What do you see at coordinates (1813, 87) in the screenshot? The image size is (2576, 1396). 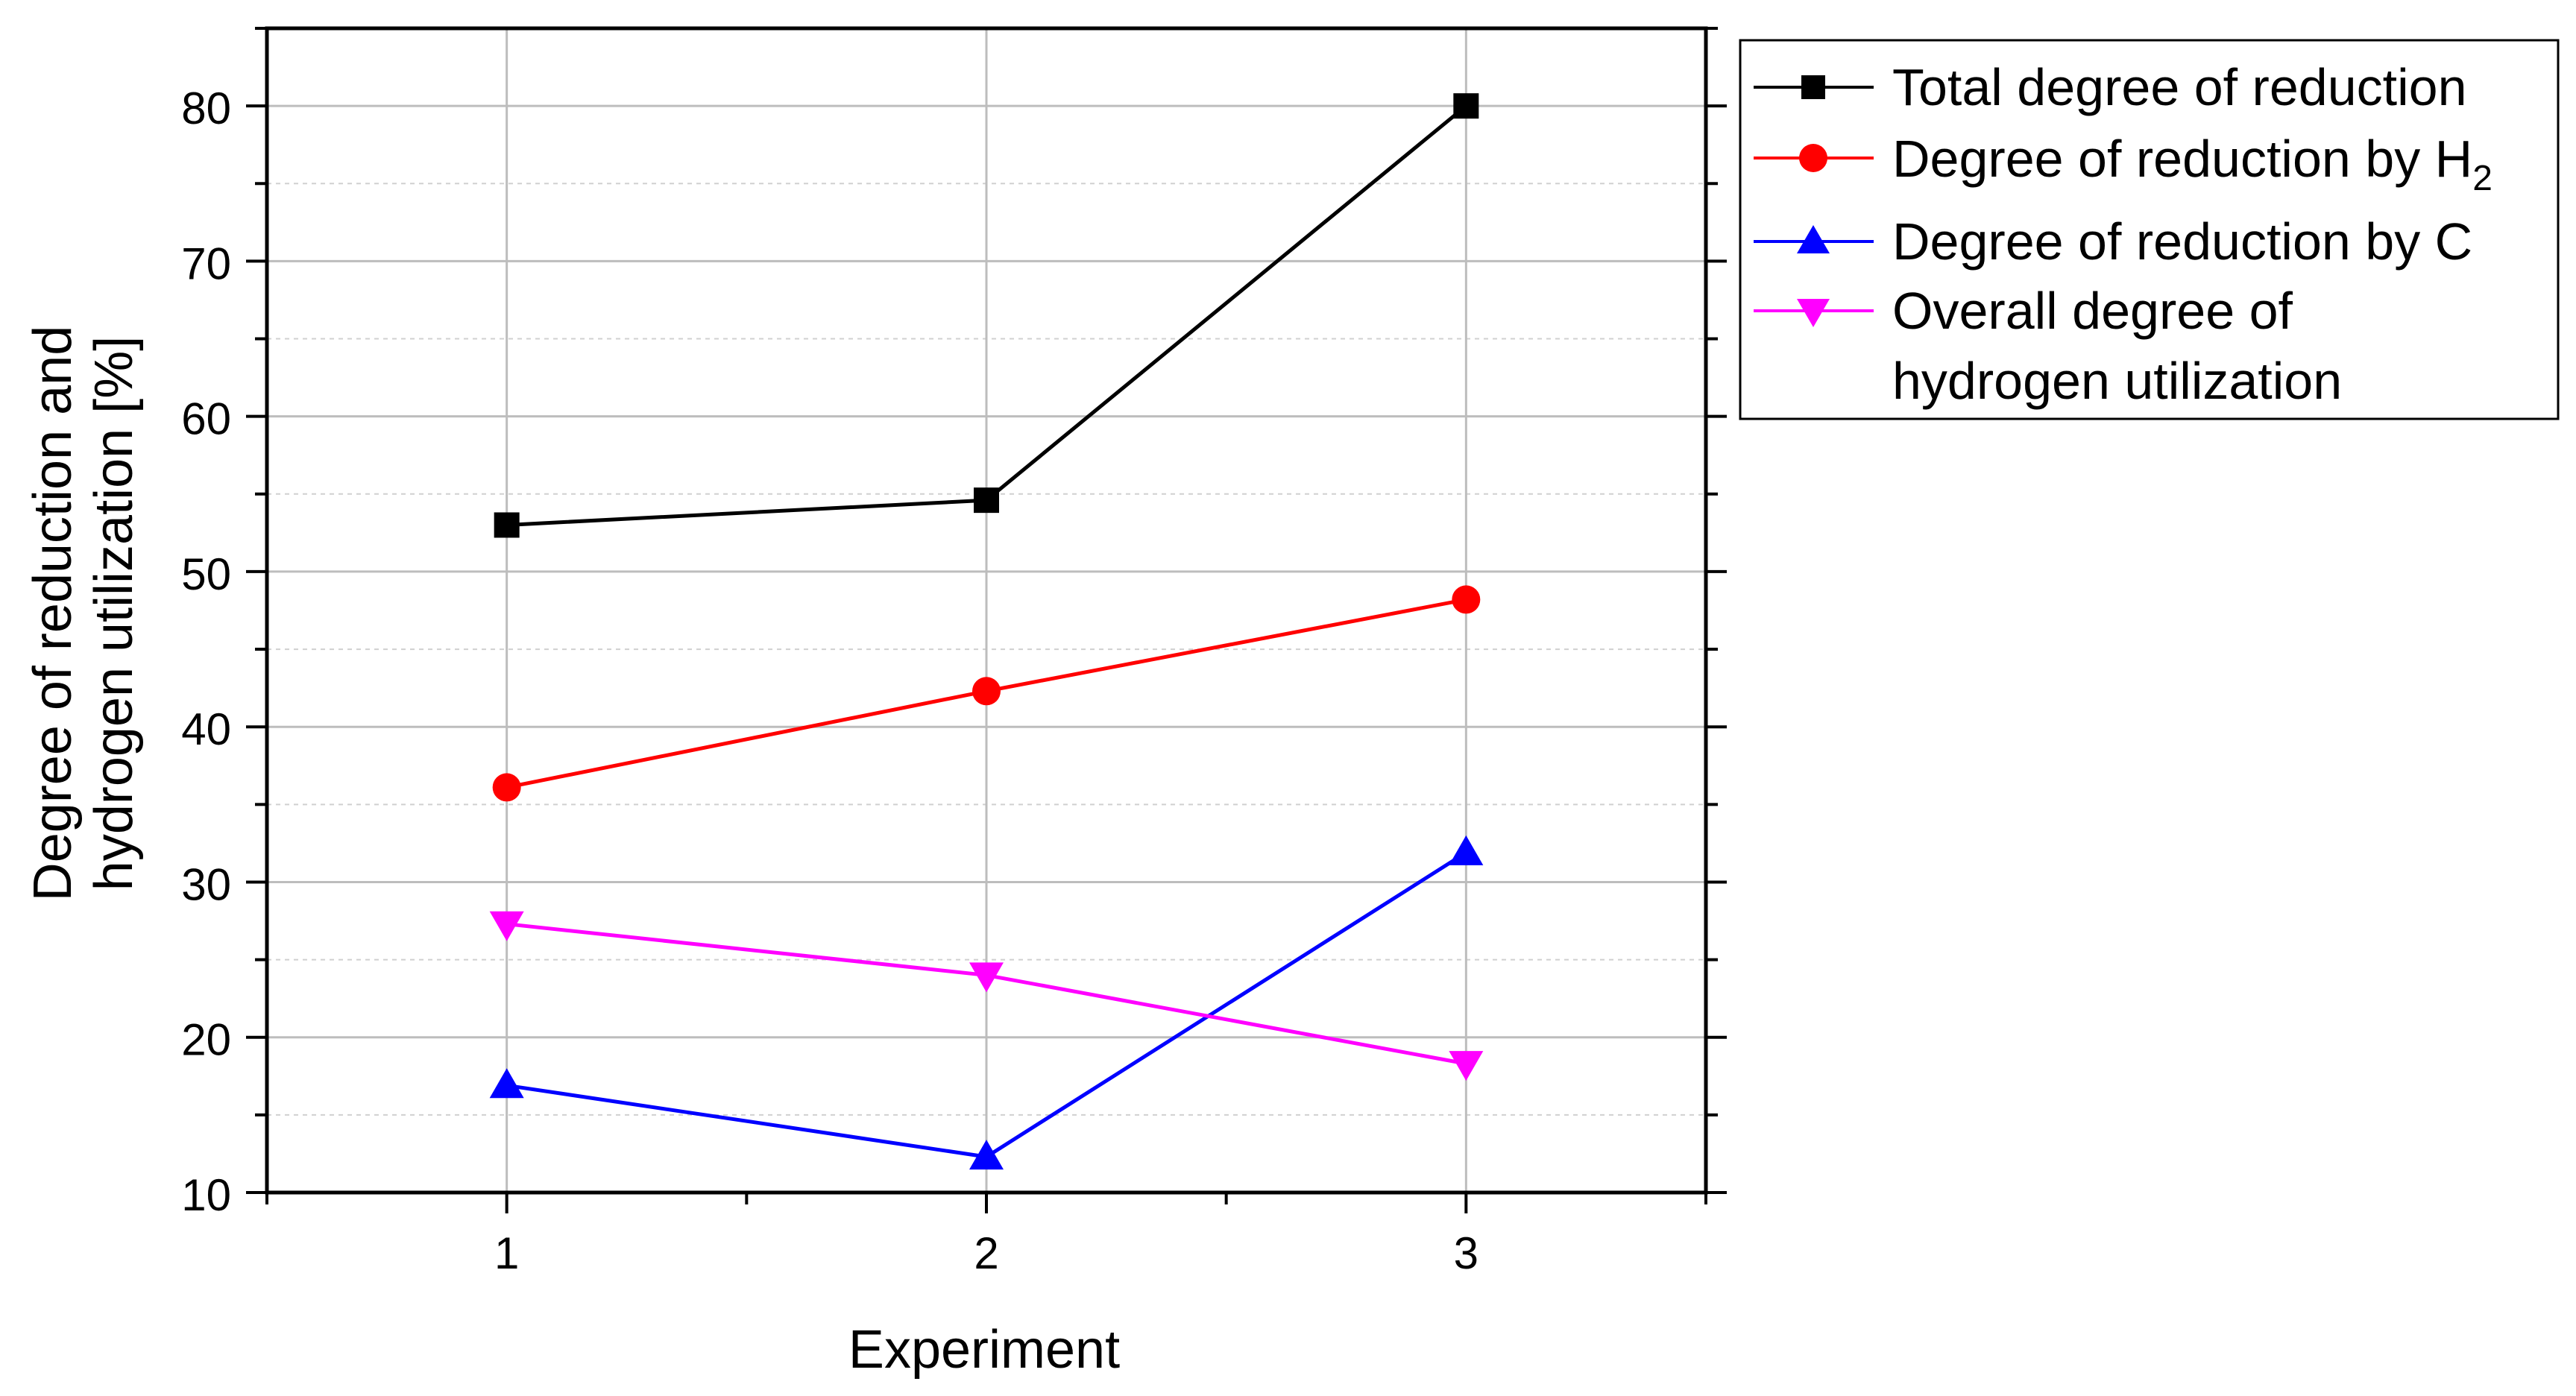 I see `legend-marker-square` at bounding box center [1813, 87].